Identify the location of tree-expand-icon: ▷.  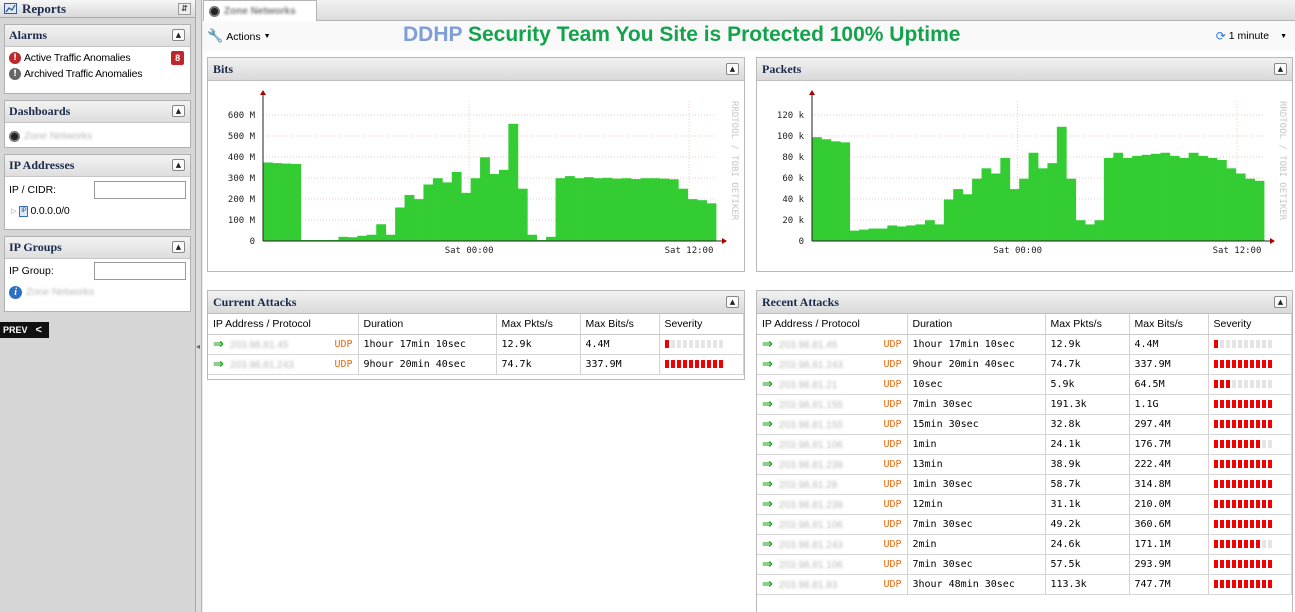
(14, 211).